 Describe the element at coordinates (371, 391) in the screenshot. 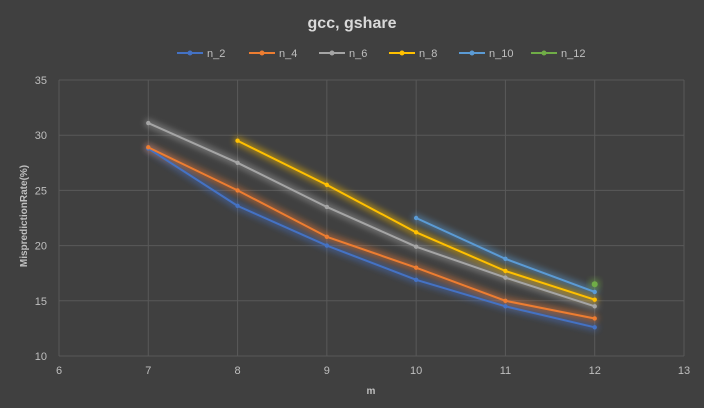

I see `x-axis-title: m` at that location.